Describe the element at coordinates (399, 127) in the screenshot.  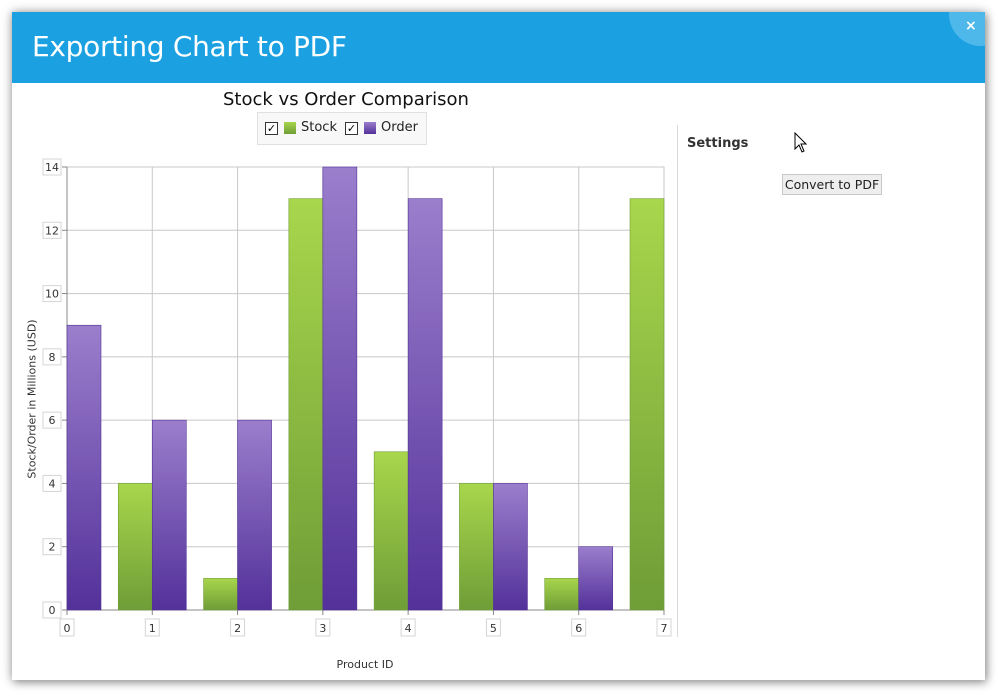
I see `legend-label-order: Order` at that location.